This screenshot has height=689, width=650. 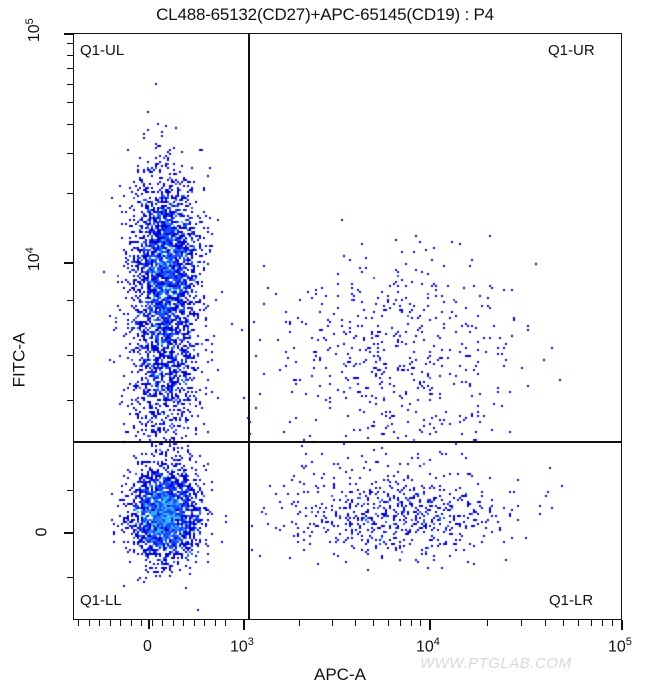 I want to click on quadrant-label-ul: Q1-UL, so click(x=102, y=50).